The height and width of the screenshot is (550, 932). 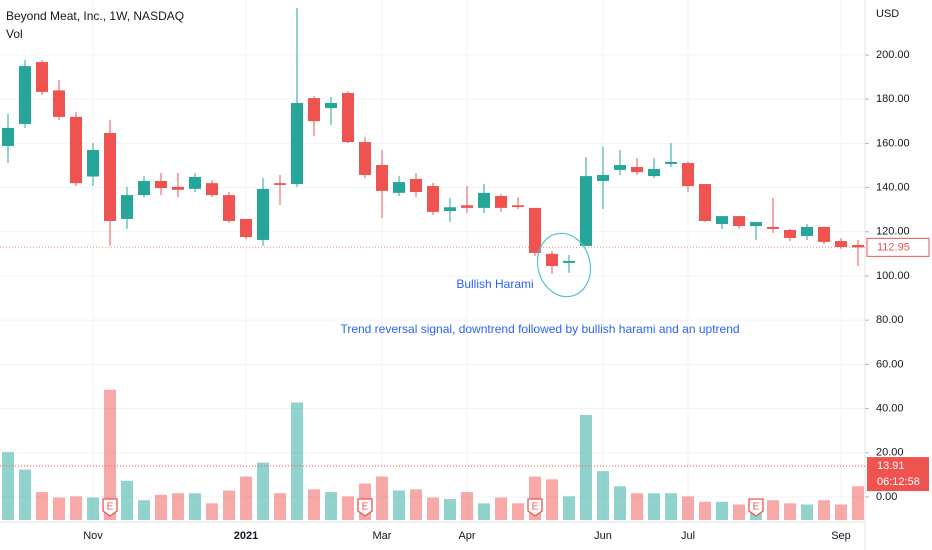 What do you see at coordinates (890, 408) in the screenshot?
I see `y-tick-label: 40.00` at bounding box center [890, 408].